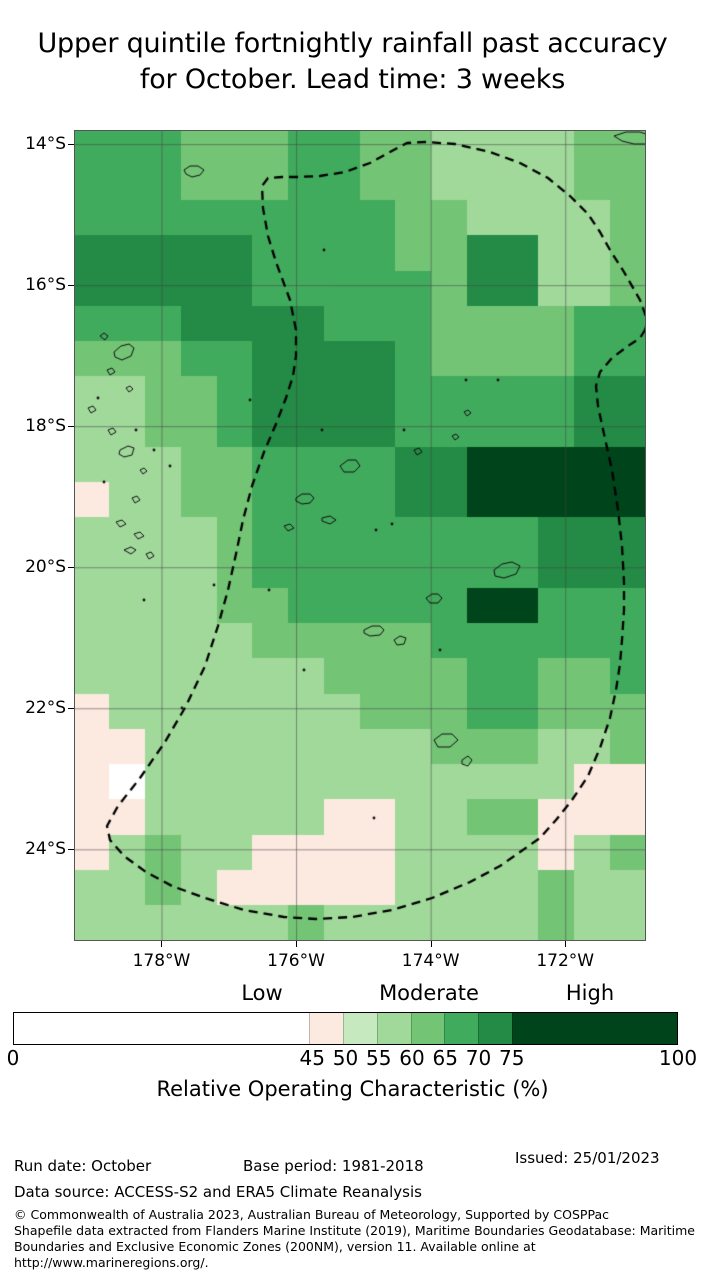 This screenshot has height=1275, width=705. I want to click on latitude-tick-label: 24°S, so click(45, 849).